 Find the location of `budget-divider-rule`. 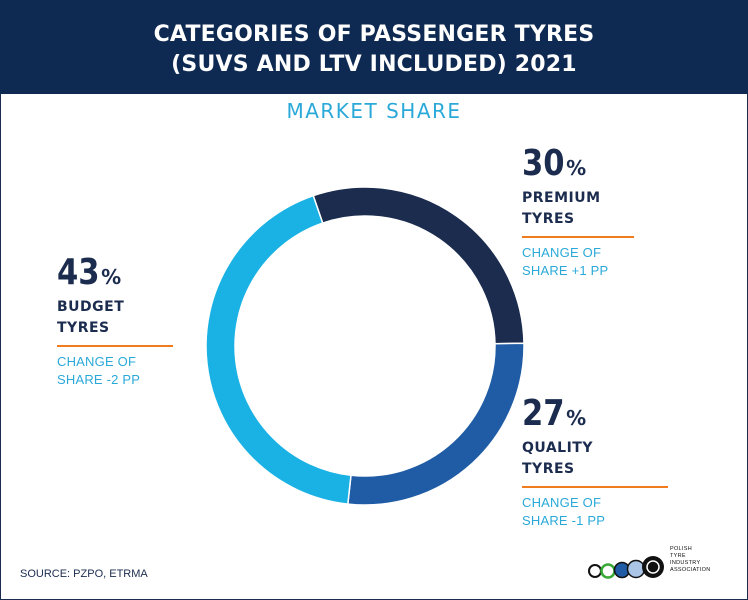

budget-divider-rule is located at coordinates (115, 346).